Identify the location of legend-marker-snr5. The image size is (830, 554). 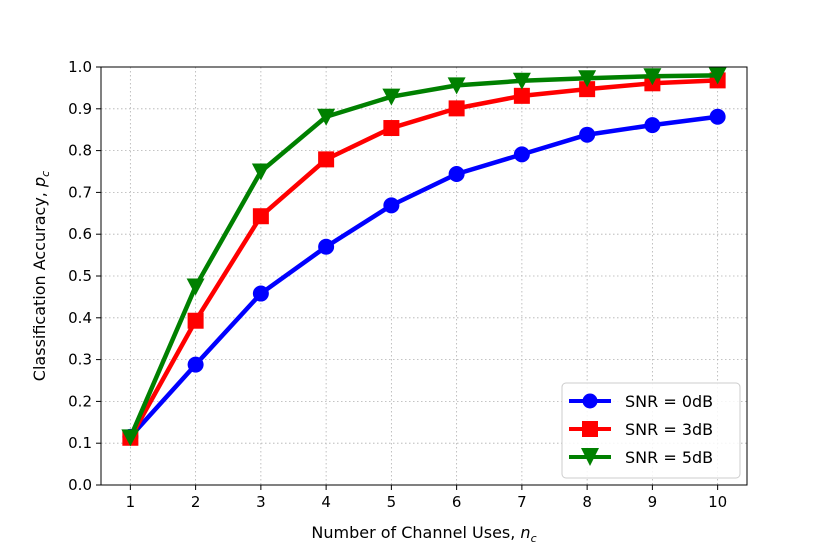
(590, 457).